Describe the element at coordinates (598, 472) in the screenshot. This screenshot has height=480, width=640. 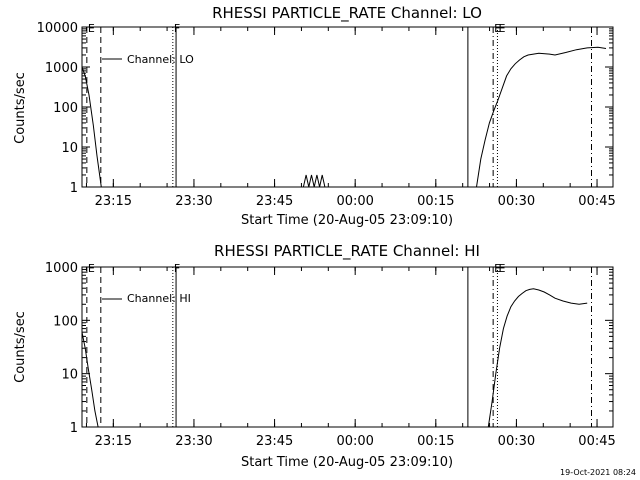
I see `generation-timestamp: 19-Oct-2021 08:24` at that location.